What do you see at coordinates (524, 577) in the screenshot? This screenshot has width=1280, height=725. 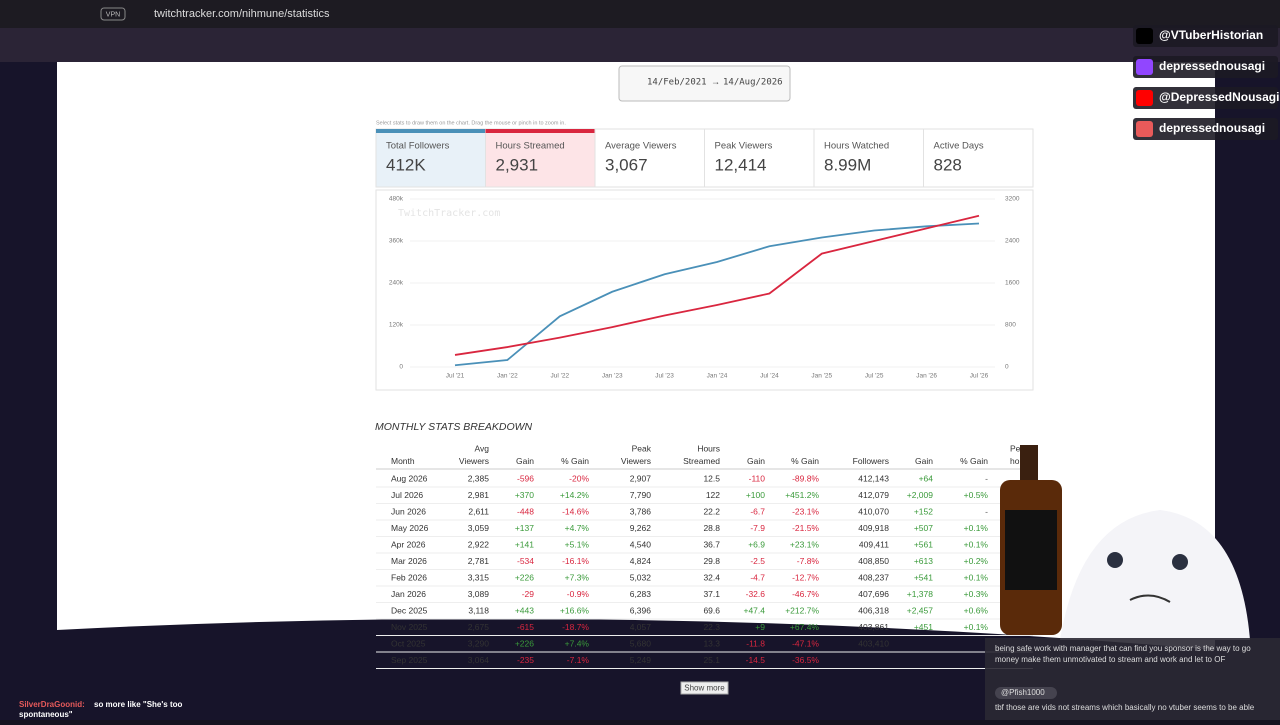 I see `table-cell: +226` at bounding box center [524, 577].